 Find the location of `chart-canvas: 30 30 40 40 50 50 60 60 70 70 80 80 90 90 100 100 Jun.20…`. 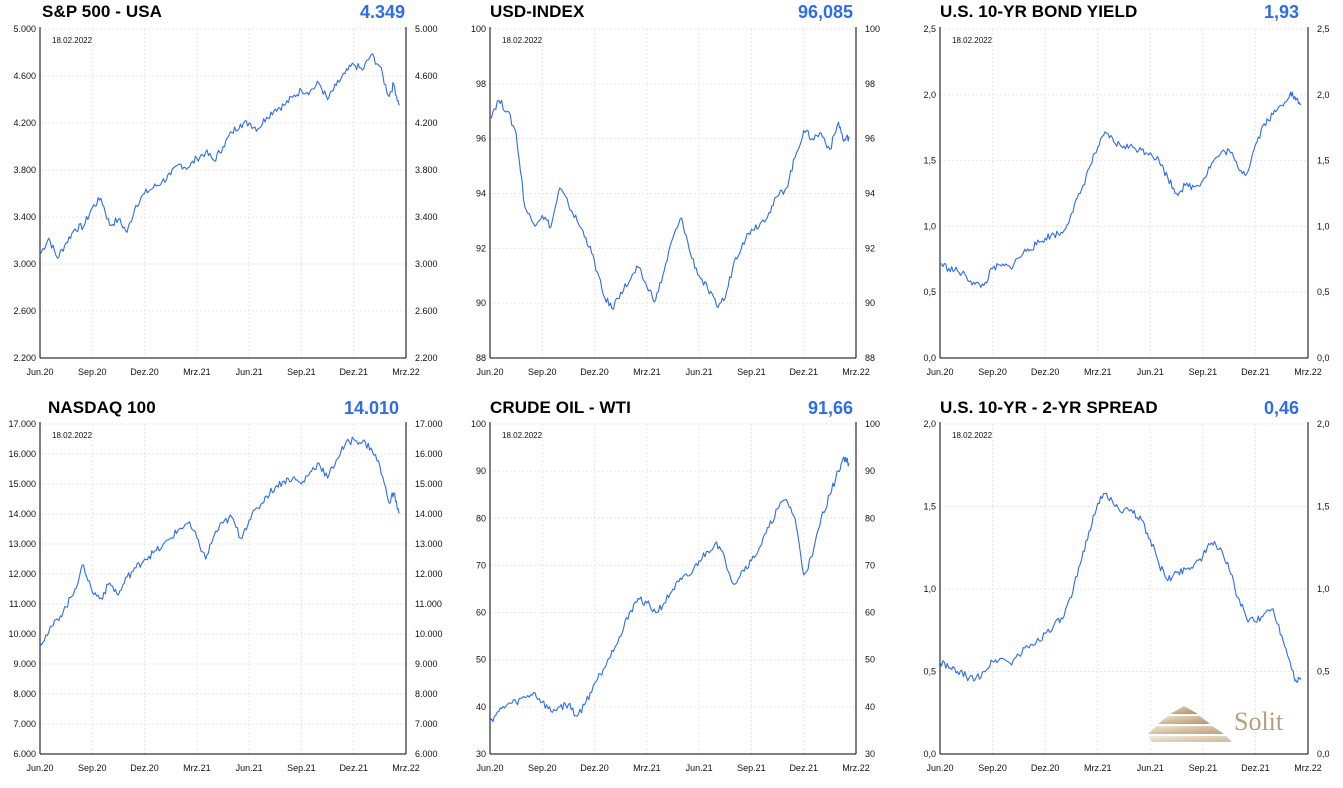

chart-canvas: 30 30 40 40 50 50 60 60 70 70 80 80 90 90 100 100 Jun.20… is located at coordinates (675, 596).